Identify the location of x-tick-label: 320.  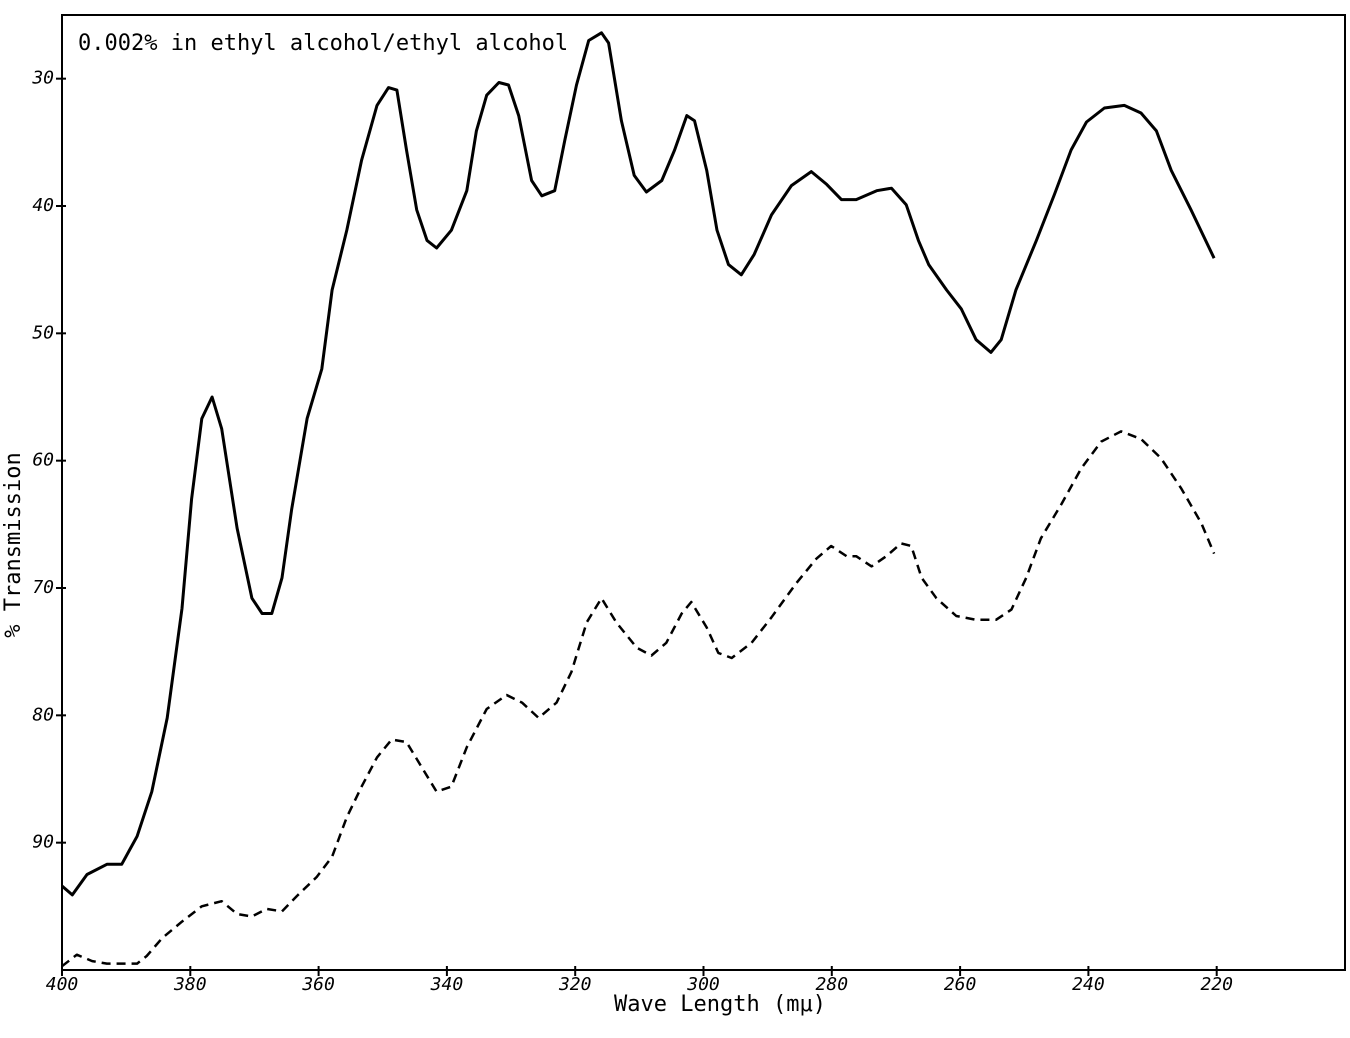
(575, 984).